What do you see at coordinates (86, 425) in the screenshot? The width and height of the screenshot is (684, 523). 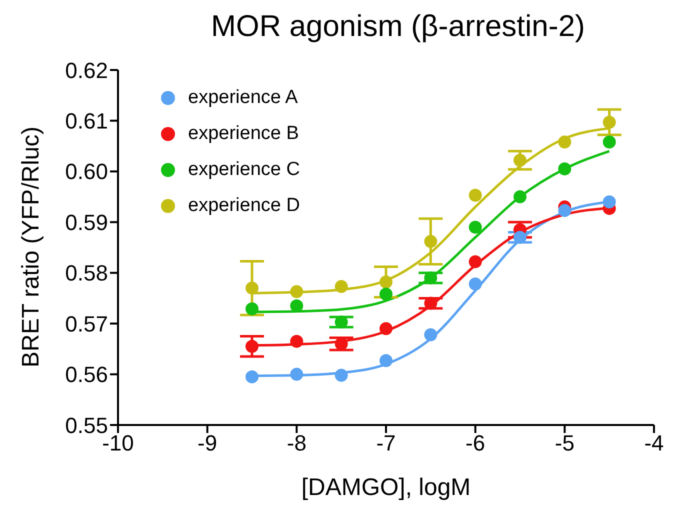 I see `y-tick-label: 0.55` at bounding box center [86, 425].